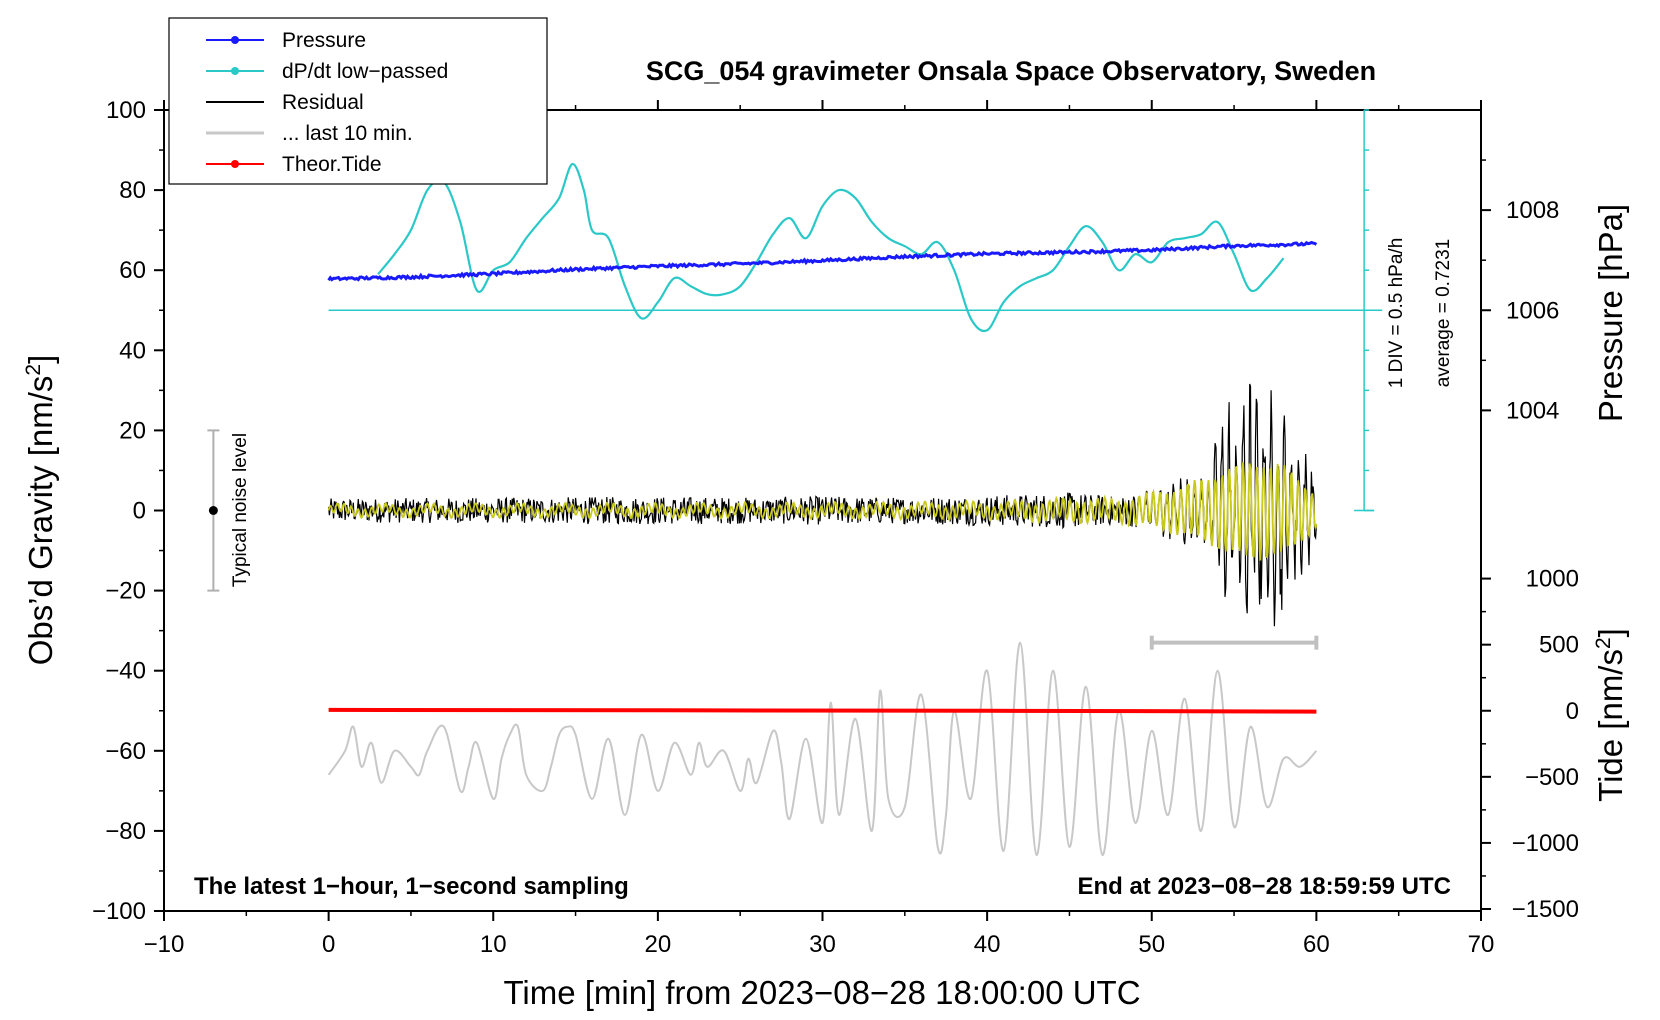 The width and height of the screenshot is (1660, 1020). I want to click on y-tick-label-8: 60, so click(132, 270).